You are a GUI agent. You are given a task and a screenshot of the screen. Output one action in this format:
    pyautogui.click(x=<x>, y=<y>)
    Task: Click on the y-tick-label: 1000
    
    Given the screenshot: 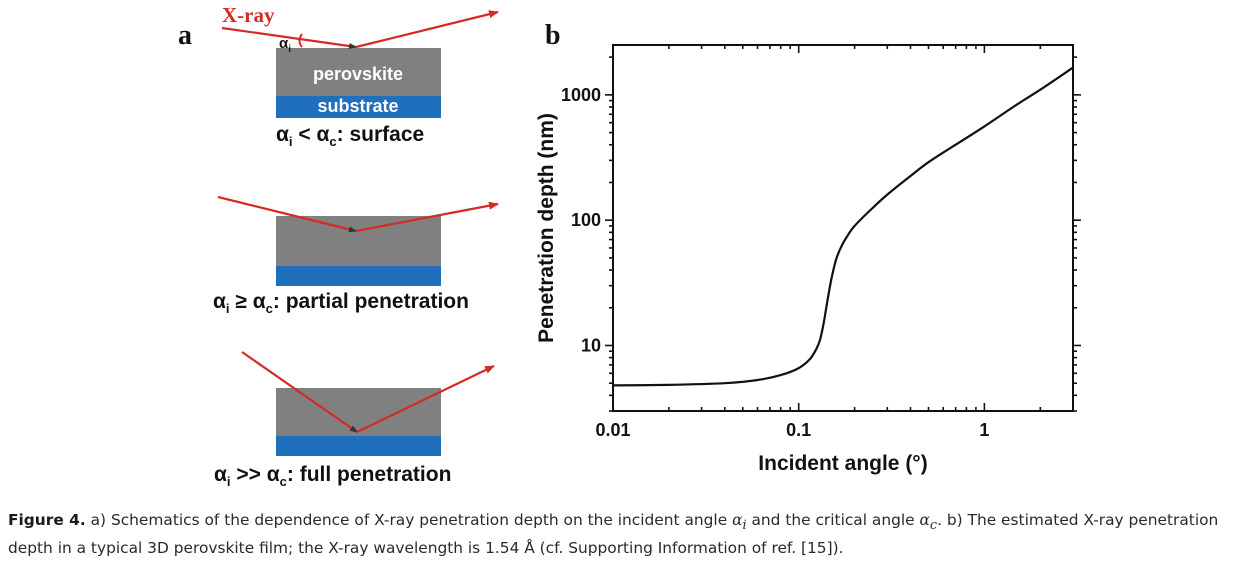 What is the action you would take?
    pyautogui.click(x=581, y=95)
    